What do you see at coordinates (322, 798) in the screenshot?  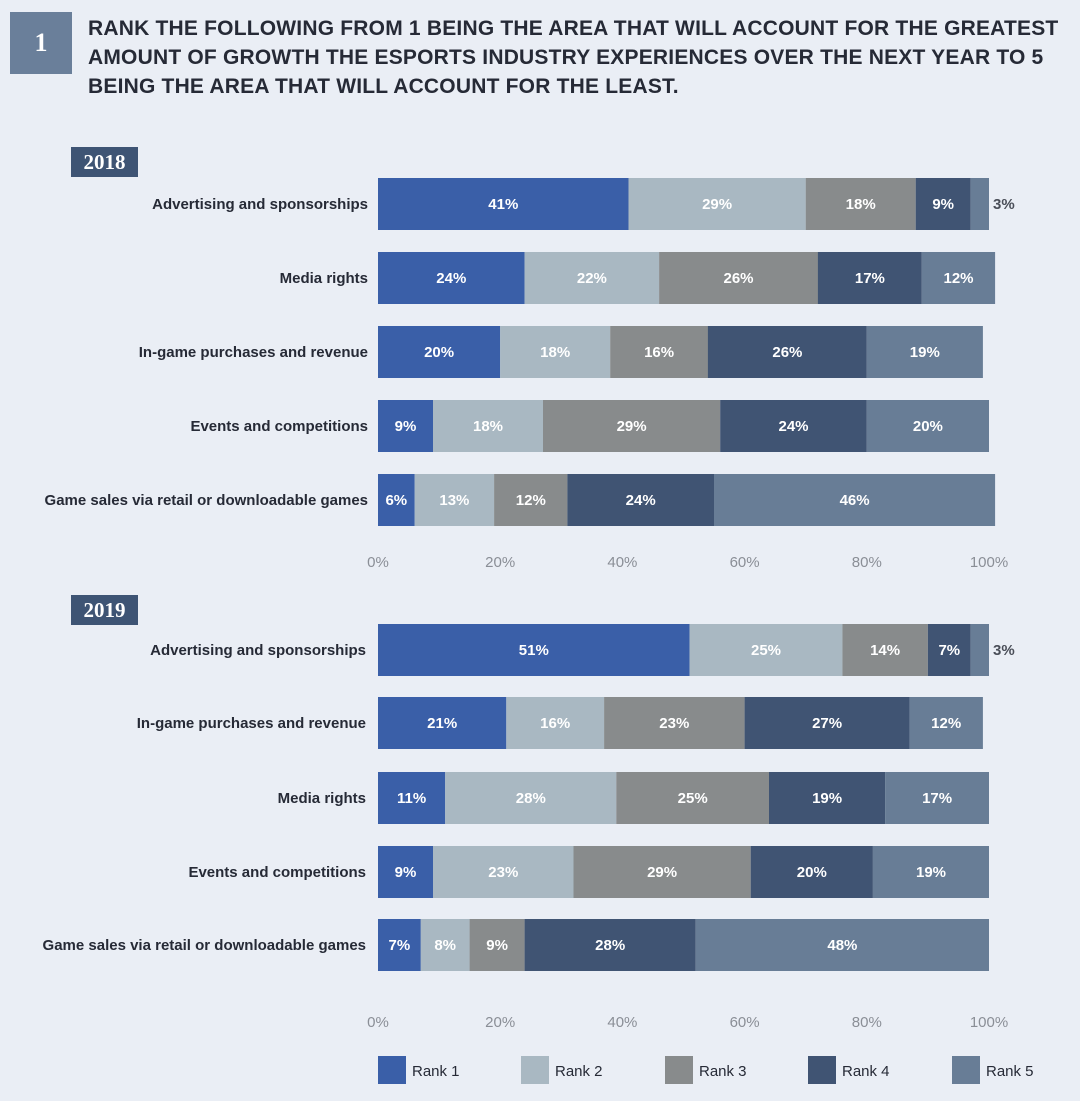 I see `category-label: Media rights` at bounding box center [322, 798].